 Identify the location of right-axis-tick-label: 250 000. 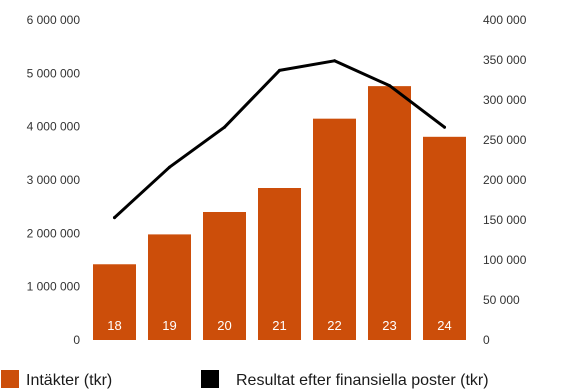
(505, 140).